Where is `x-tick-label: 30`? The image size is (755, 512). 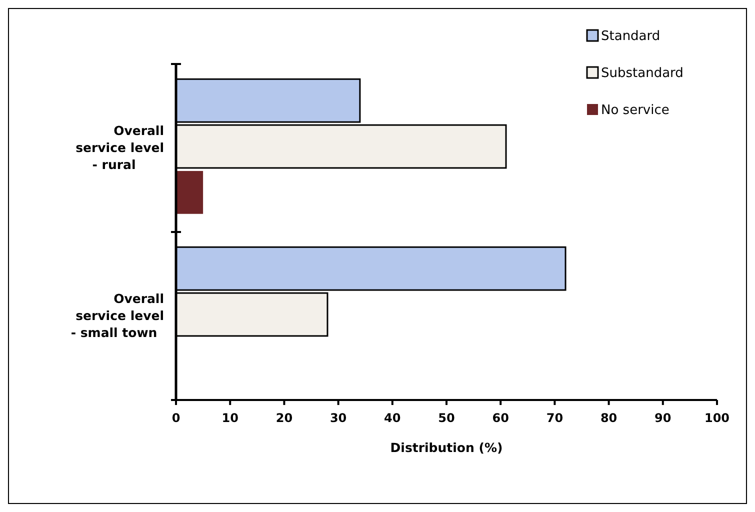 x-tick-label: 30 is located at coordinates (338, 418).